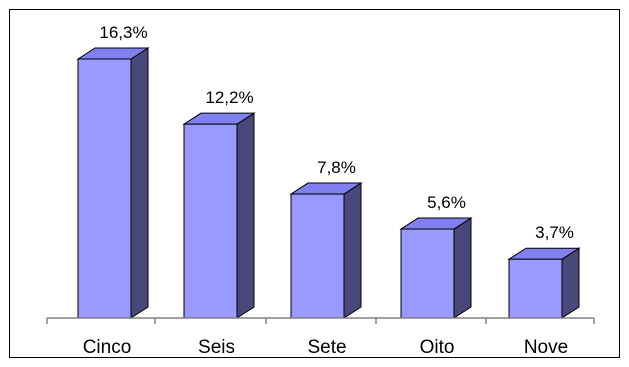 The width and height of the screenshot is (629, 367). I want to click on bar-oito, so click(436, 268).